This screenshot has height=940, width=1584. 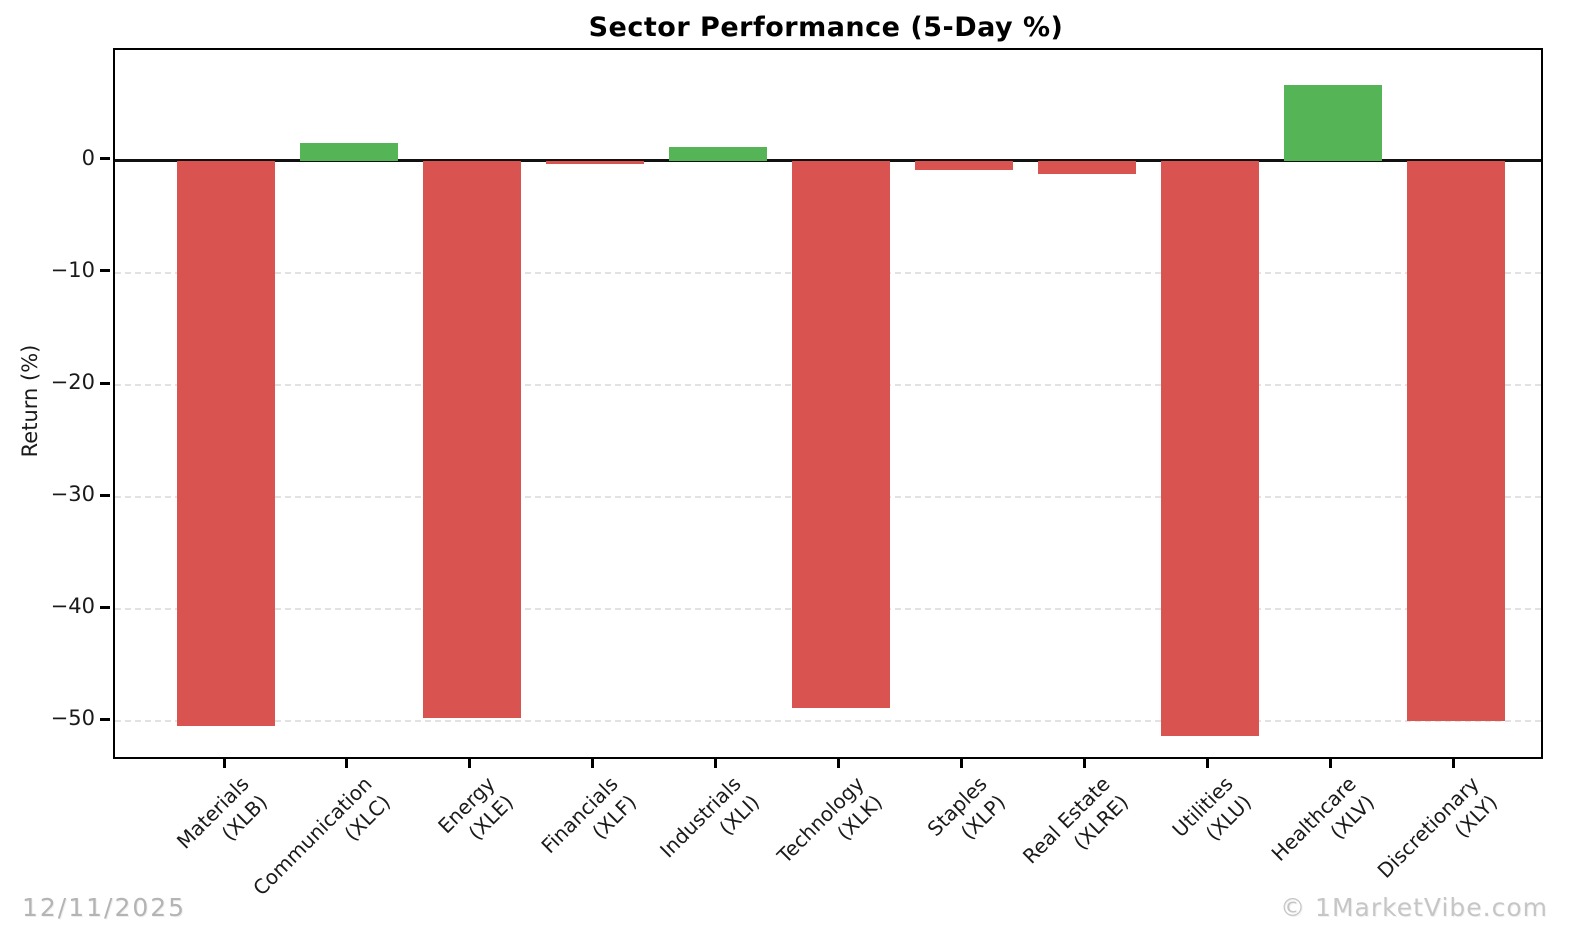 What do you see at coordinates (348, 151) in the screenshot?
I see `bar-xlc` at bounding box center [348, 151].